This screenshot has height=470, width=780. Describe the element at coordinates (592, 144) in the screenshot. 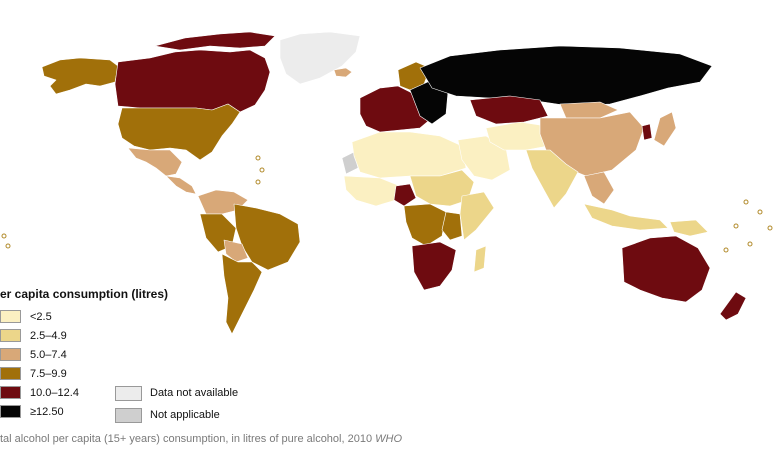

I see `region-china` at that location.